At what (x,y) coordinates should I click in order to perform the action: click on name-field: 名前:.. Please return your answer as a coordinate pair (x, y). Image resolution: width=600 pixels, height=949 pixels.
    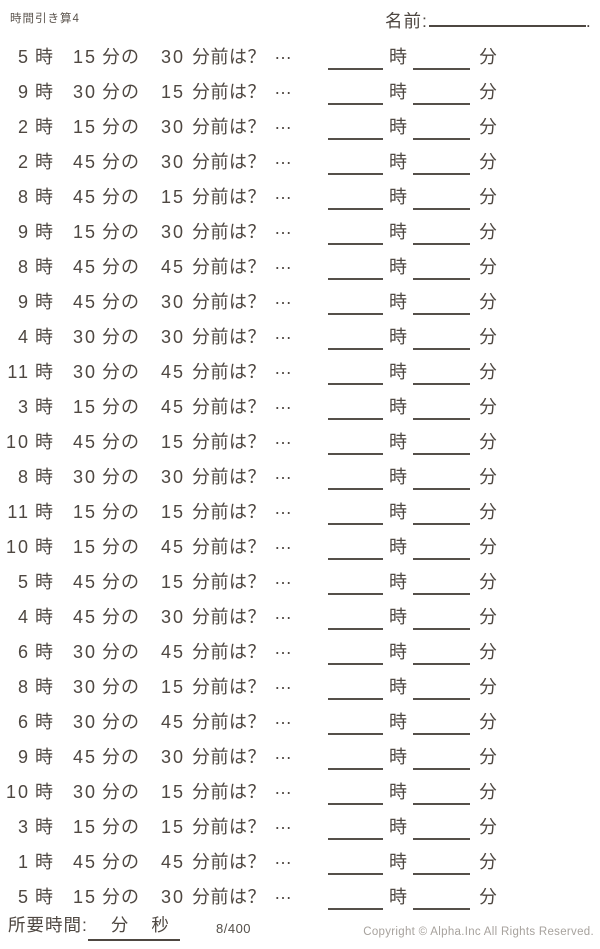
    Looking at the image, I should click on (488, 20).